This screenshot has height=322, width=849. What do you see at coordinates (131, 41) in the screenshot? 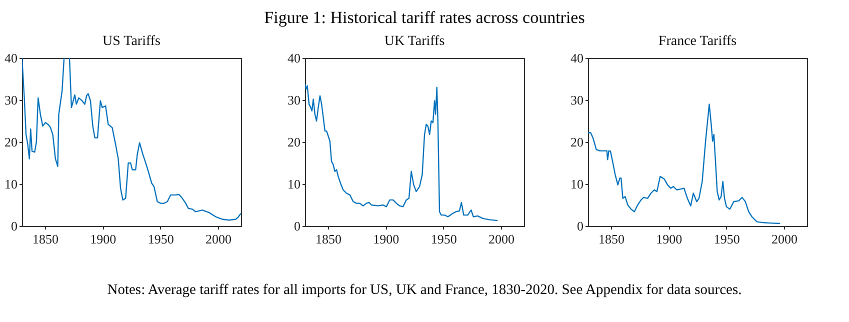
I see `chart-title: US Tariffs` at bounding box center [131, 41].